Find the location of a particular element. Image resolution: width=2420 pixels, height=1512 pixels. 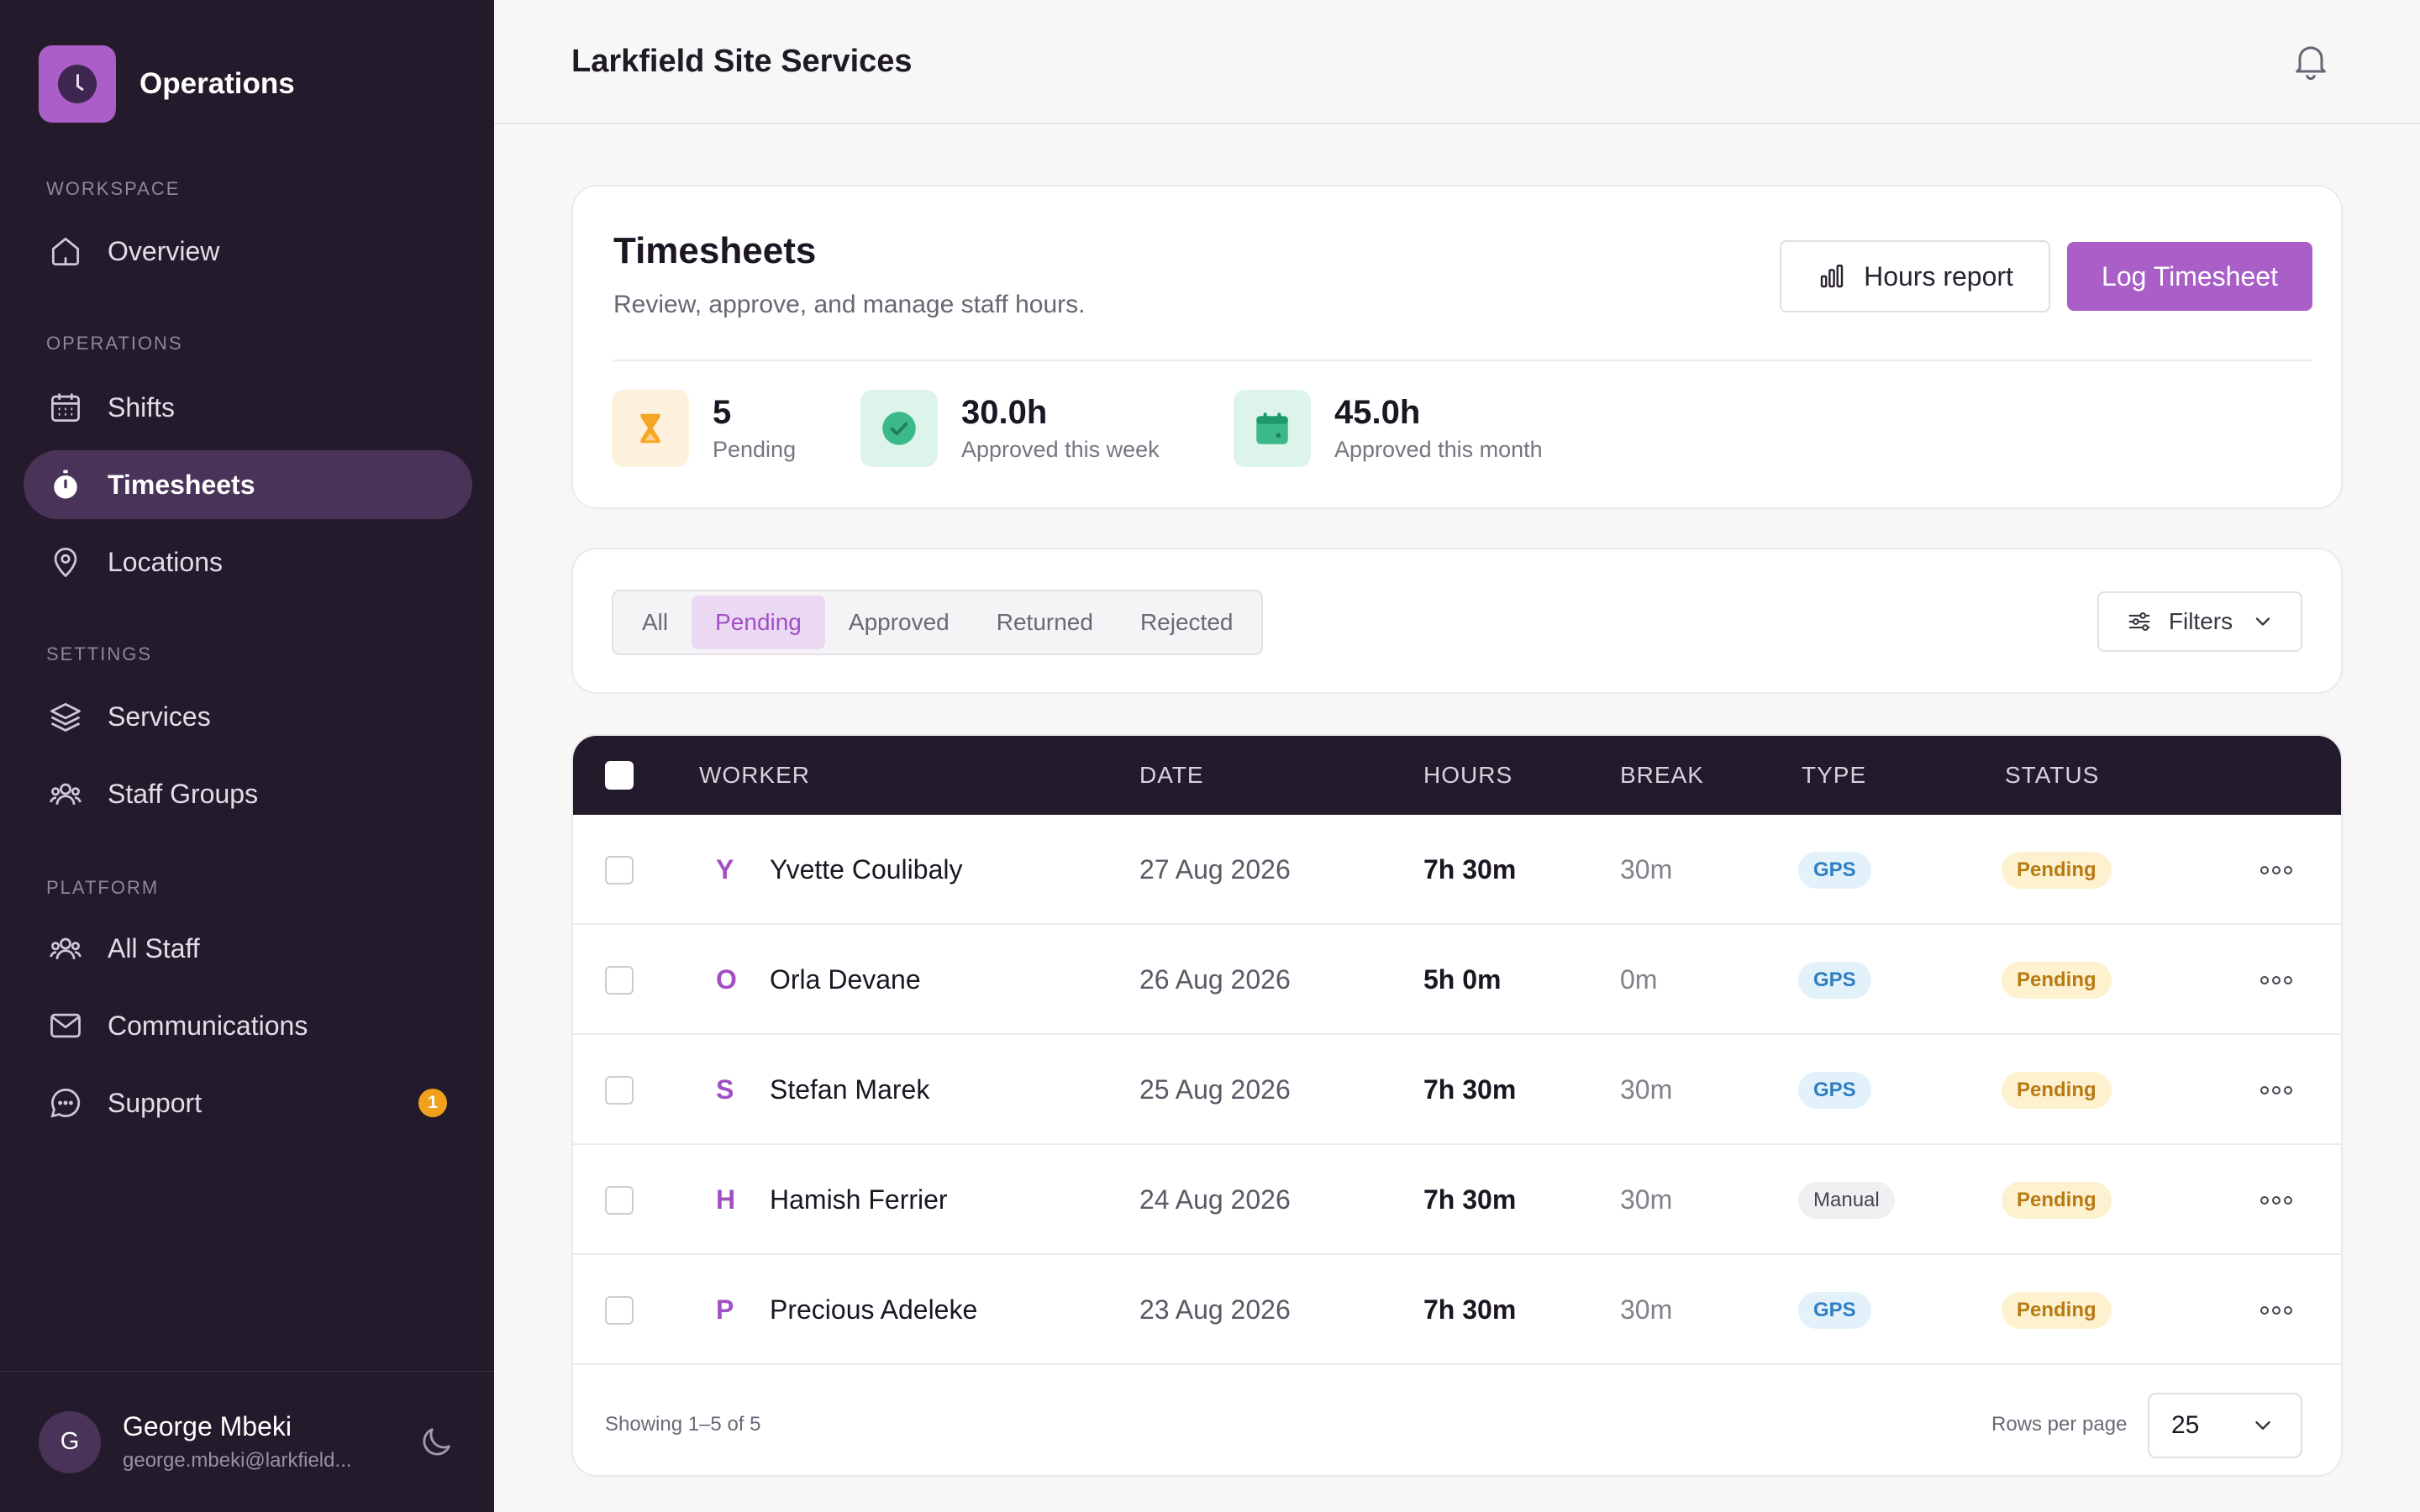

section-label-operations: OPERATIONS is located at coordinates (114, 343).